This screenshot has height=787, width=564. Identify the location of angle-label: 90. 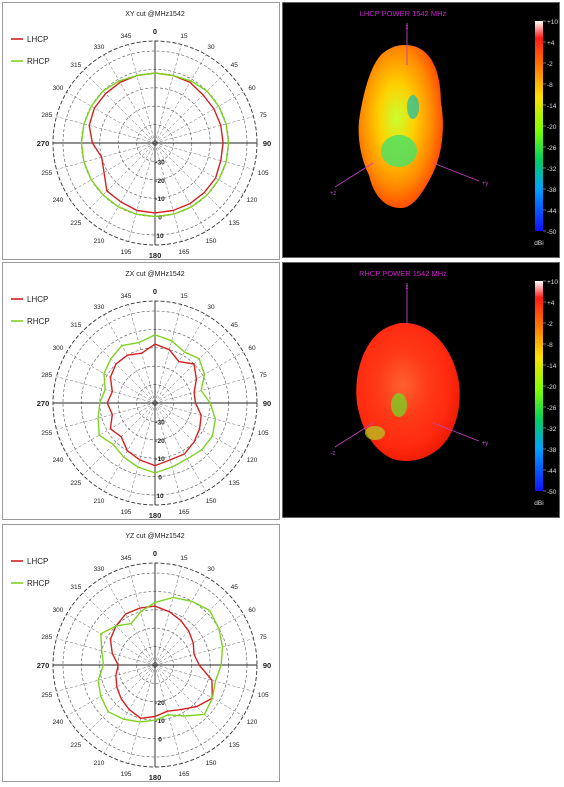
(267, 665).